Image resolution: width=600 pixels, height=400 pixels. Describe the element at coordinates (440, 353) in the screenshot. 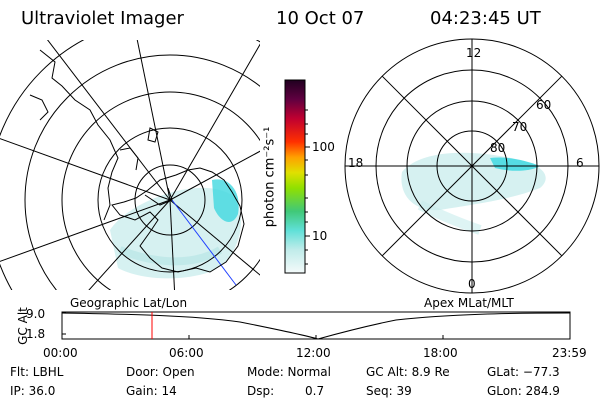

I see `xtick-1800: 18:00` at that location.